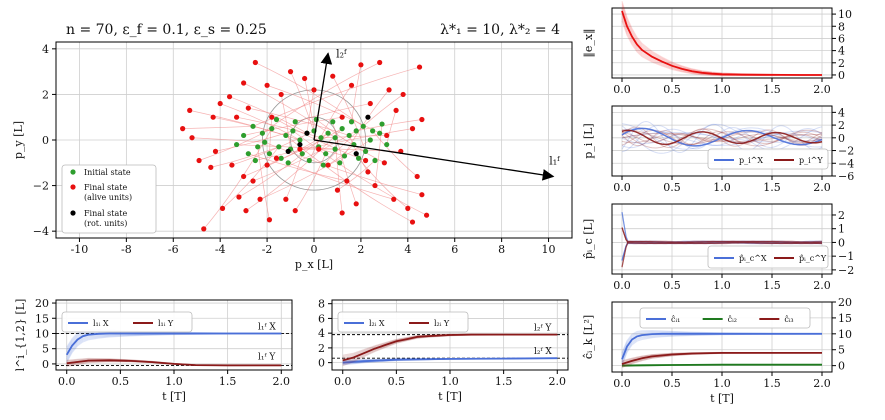 The width and height of the screenshot is (885, 420). What do you see at coordinates (846, 176) in the screenshot?
I see `y-tick-label: −6` at bounding box center [846, 176].